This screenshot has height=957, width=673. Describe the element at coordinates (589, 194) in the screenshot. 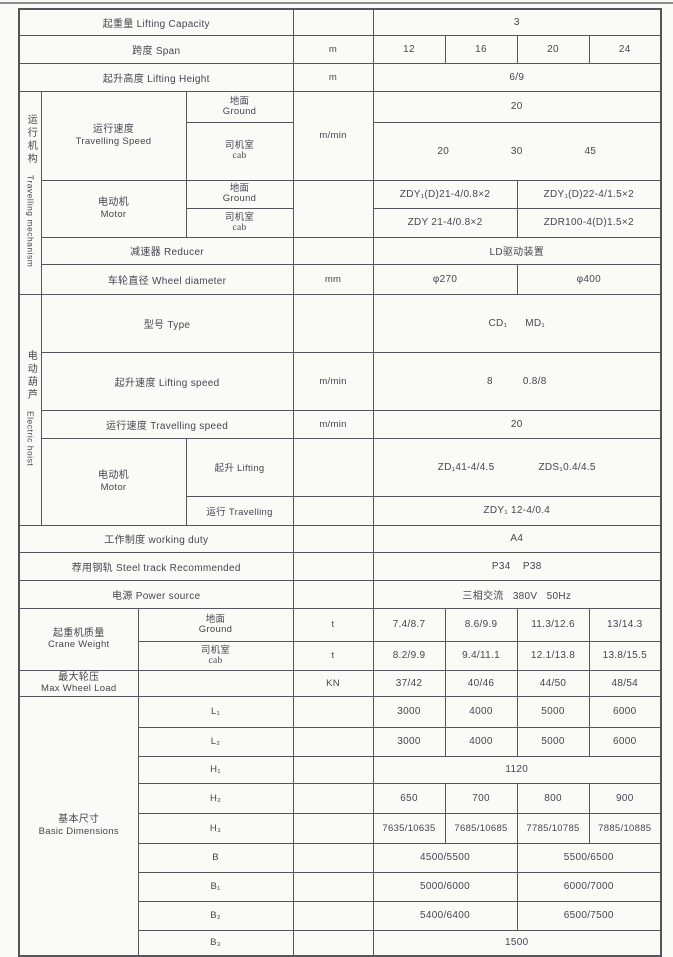

I see `travel-motor-ground-value-2: ZDY₁(D)22-4/1.5×2` at that location.